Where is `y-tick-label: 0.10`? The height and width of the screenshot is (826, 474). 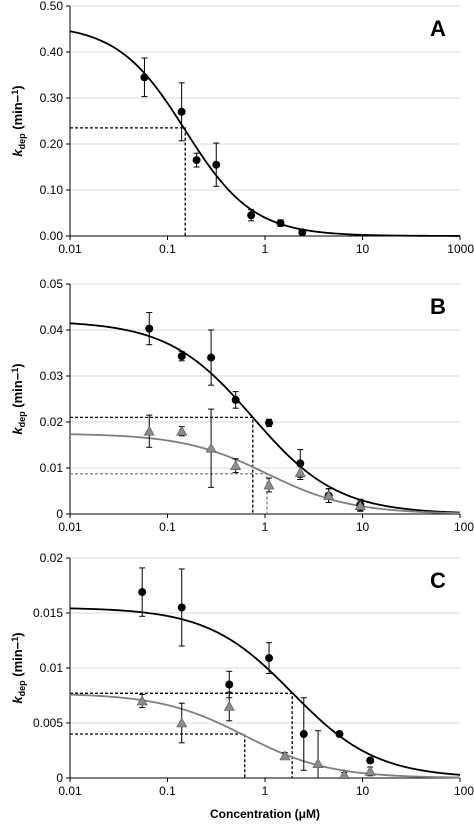 y-tick-label: 0.10 is located at coordinates (52, 190).